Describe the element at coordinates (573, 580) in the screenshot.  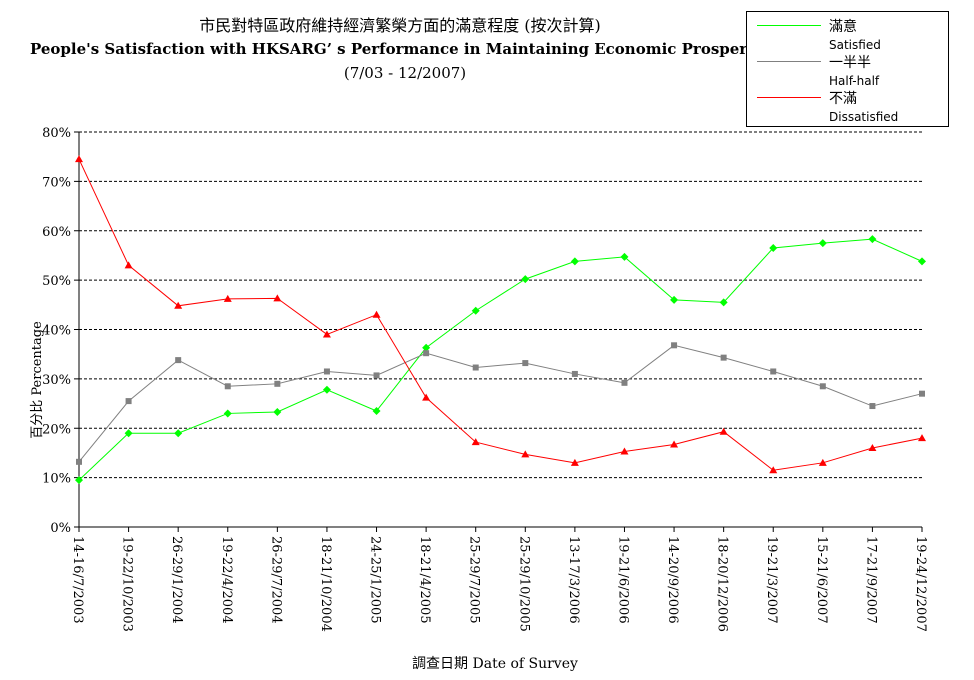
I see `x-tick-label: 13-17/3/2006` at that location.